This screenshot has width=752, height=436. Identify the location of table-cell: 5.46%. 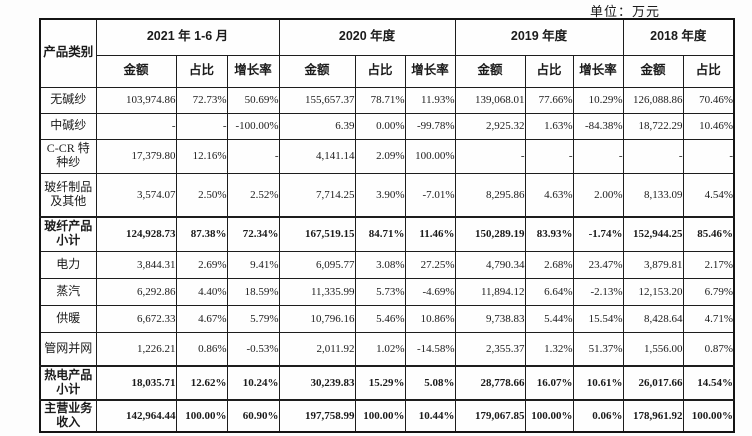
(380, 318).